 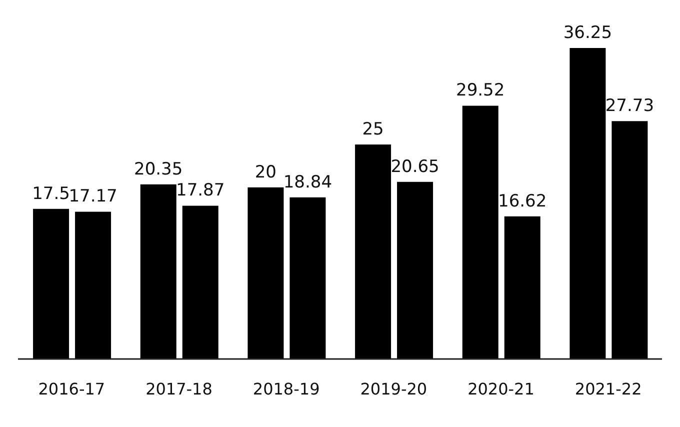 What do you see at coordinates (501, 388) in the screenshot?
I see `x-tick-label: 2020-21` at bounding box center [501, 388].